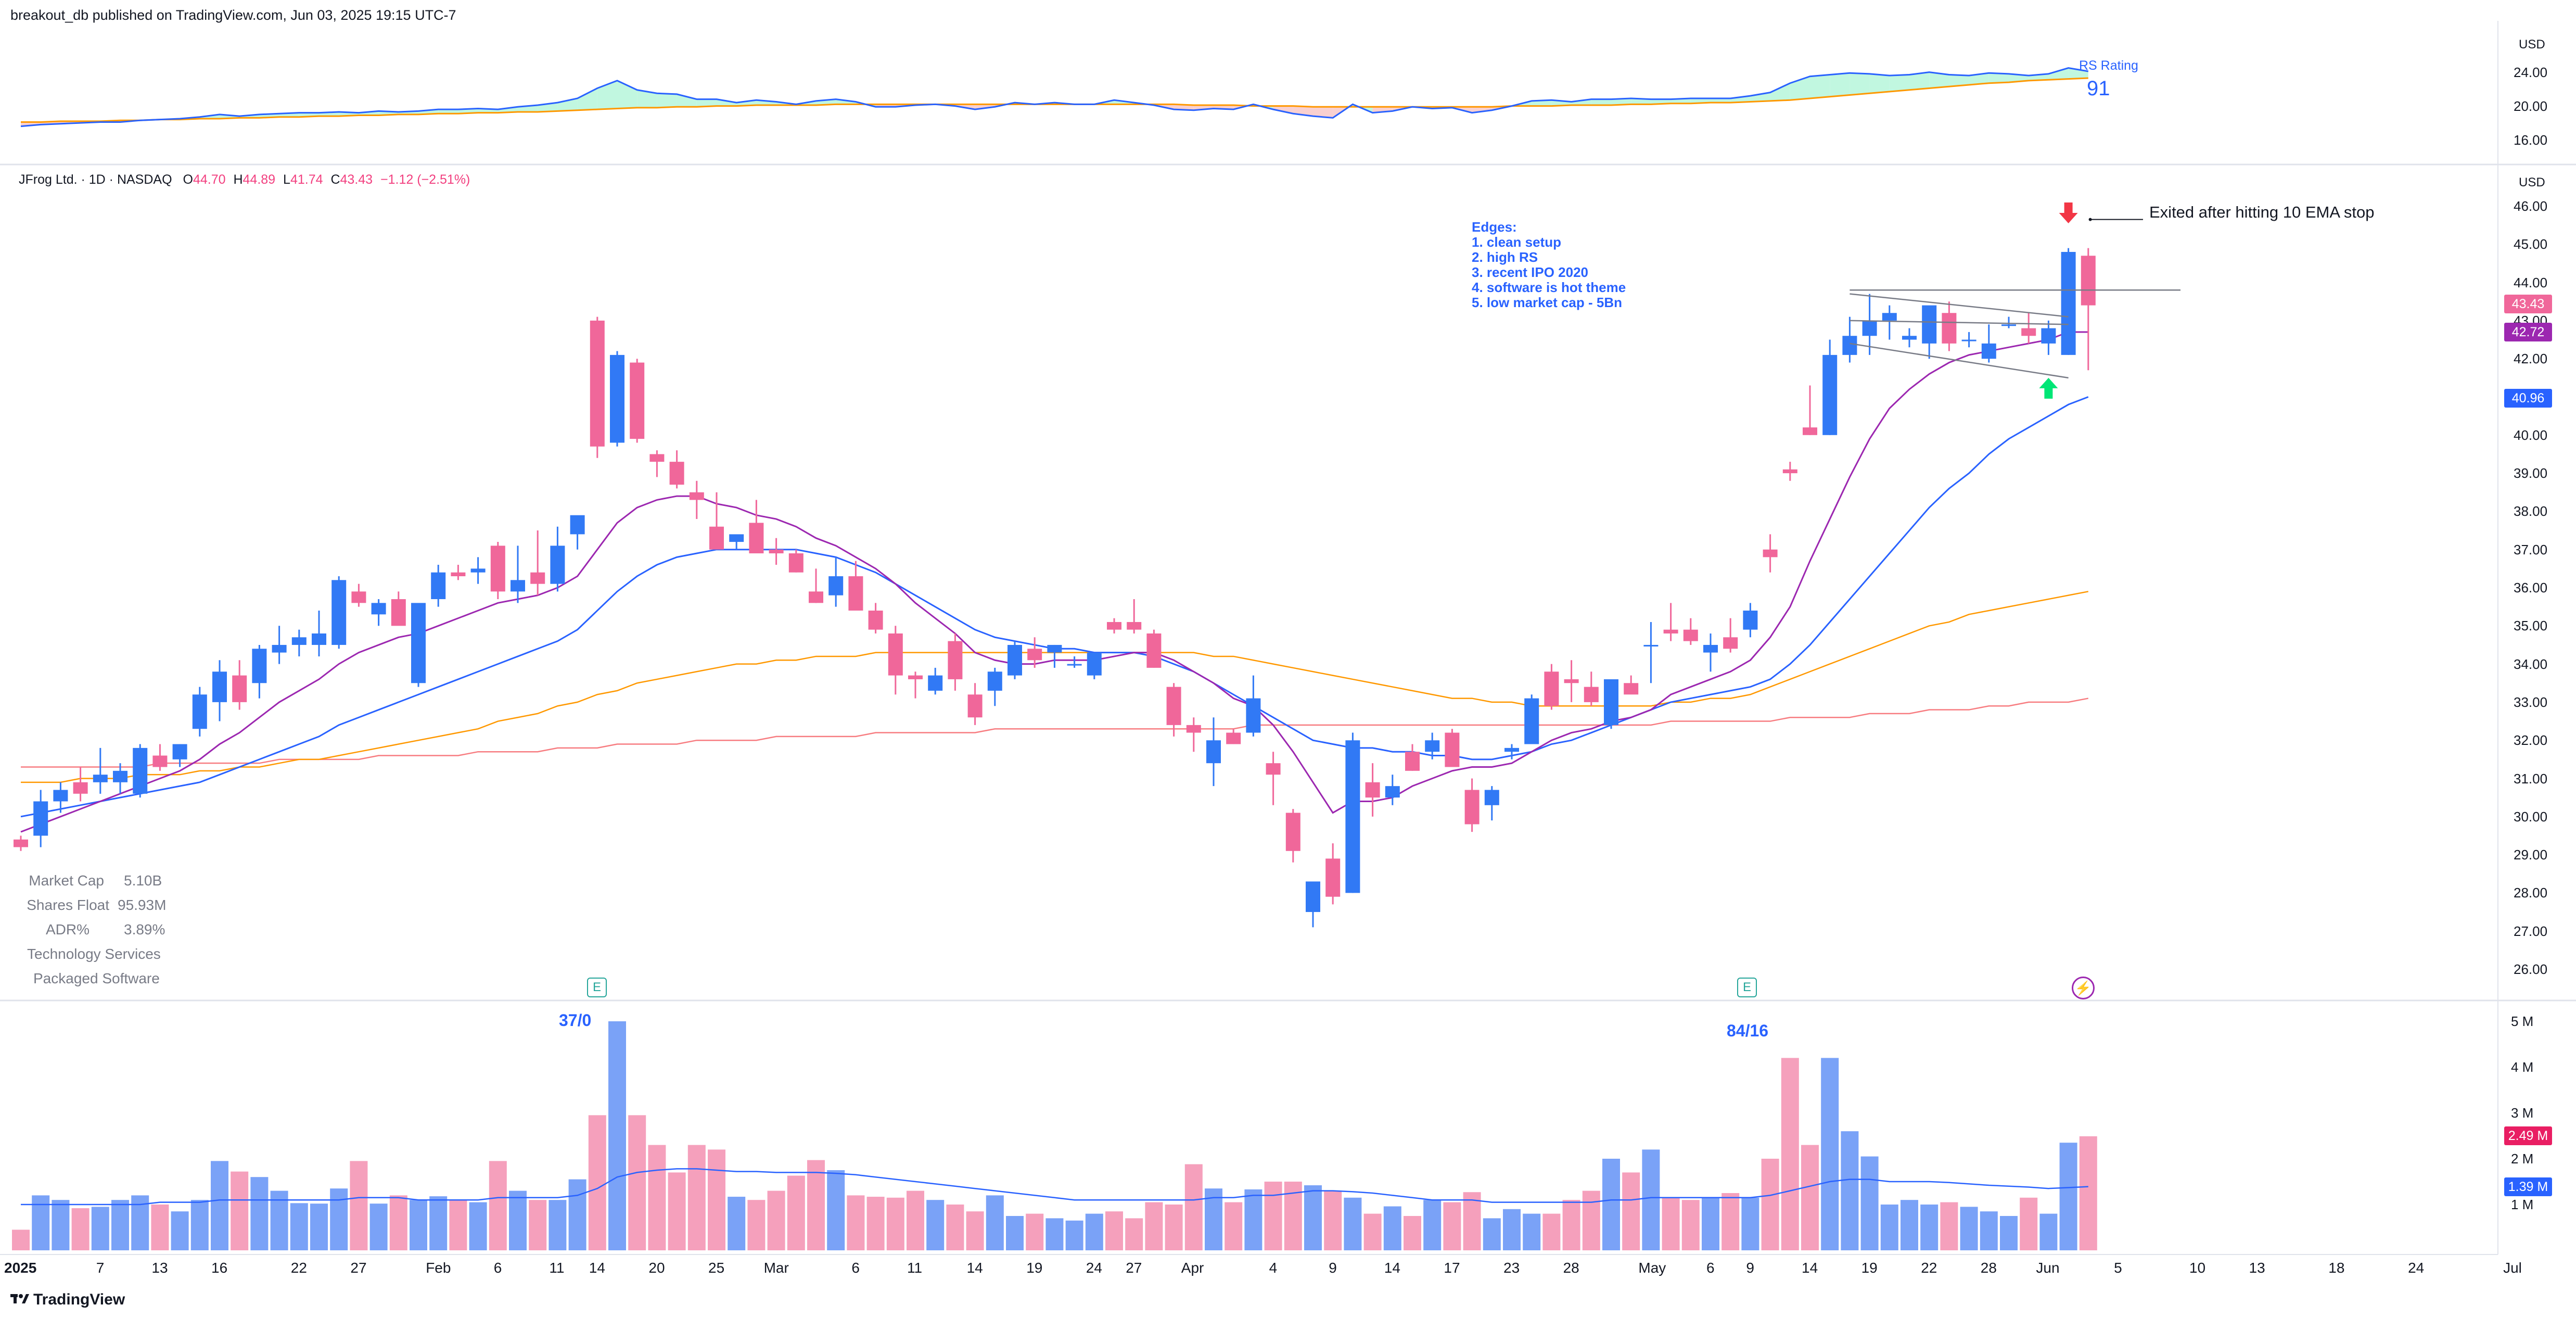  Describe the element at coordinates (143, 881) in the screenshot. I see `market-cap-value: 5.10B` at that location.